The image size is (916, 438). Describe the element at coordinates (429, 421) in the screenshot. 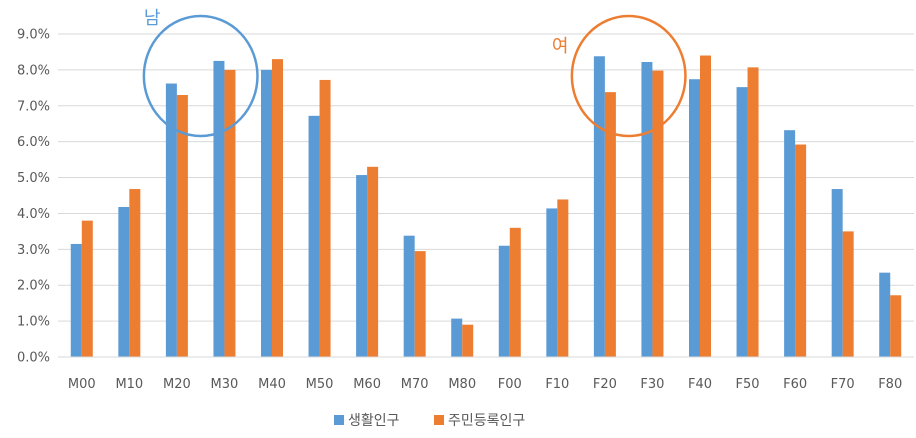

I see `legend: 생활인구 주민등록인구` at that location.